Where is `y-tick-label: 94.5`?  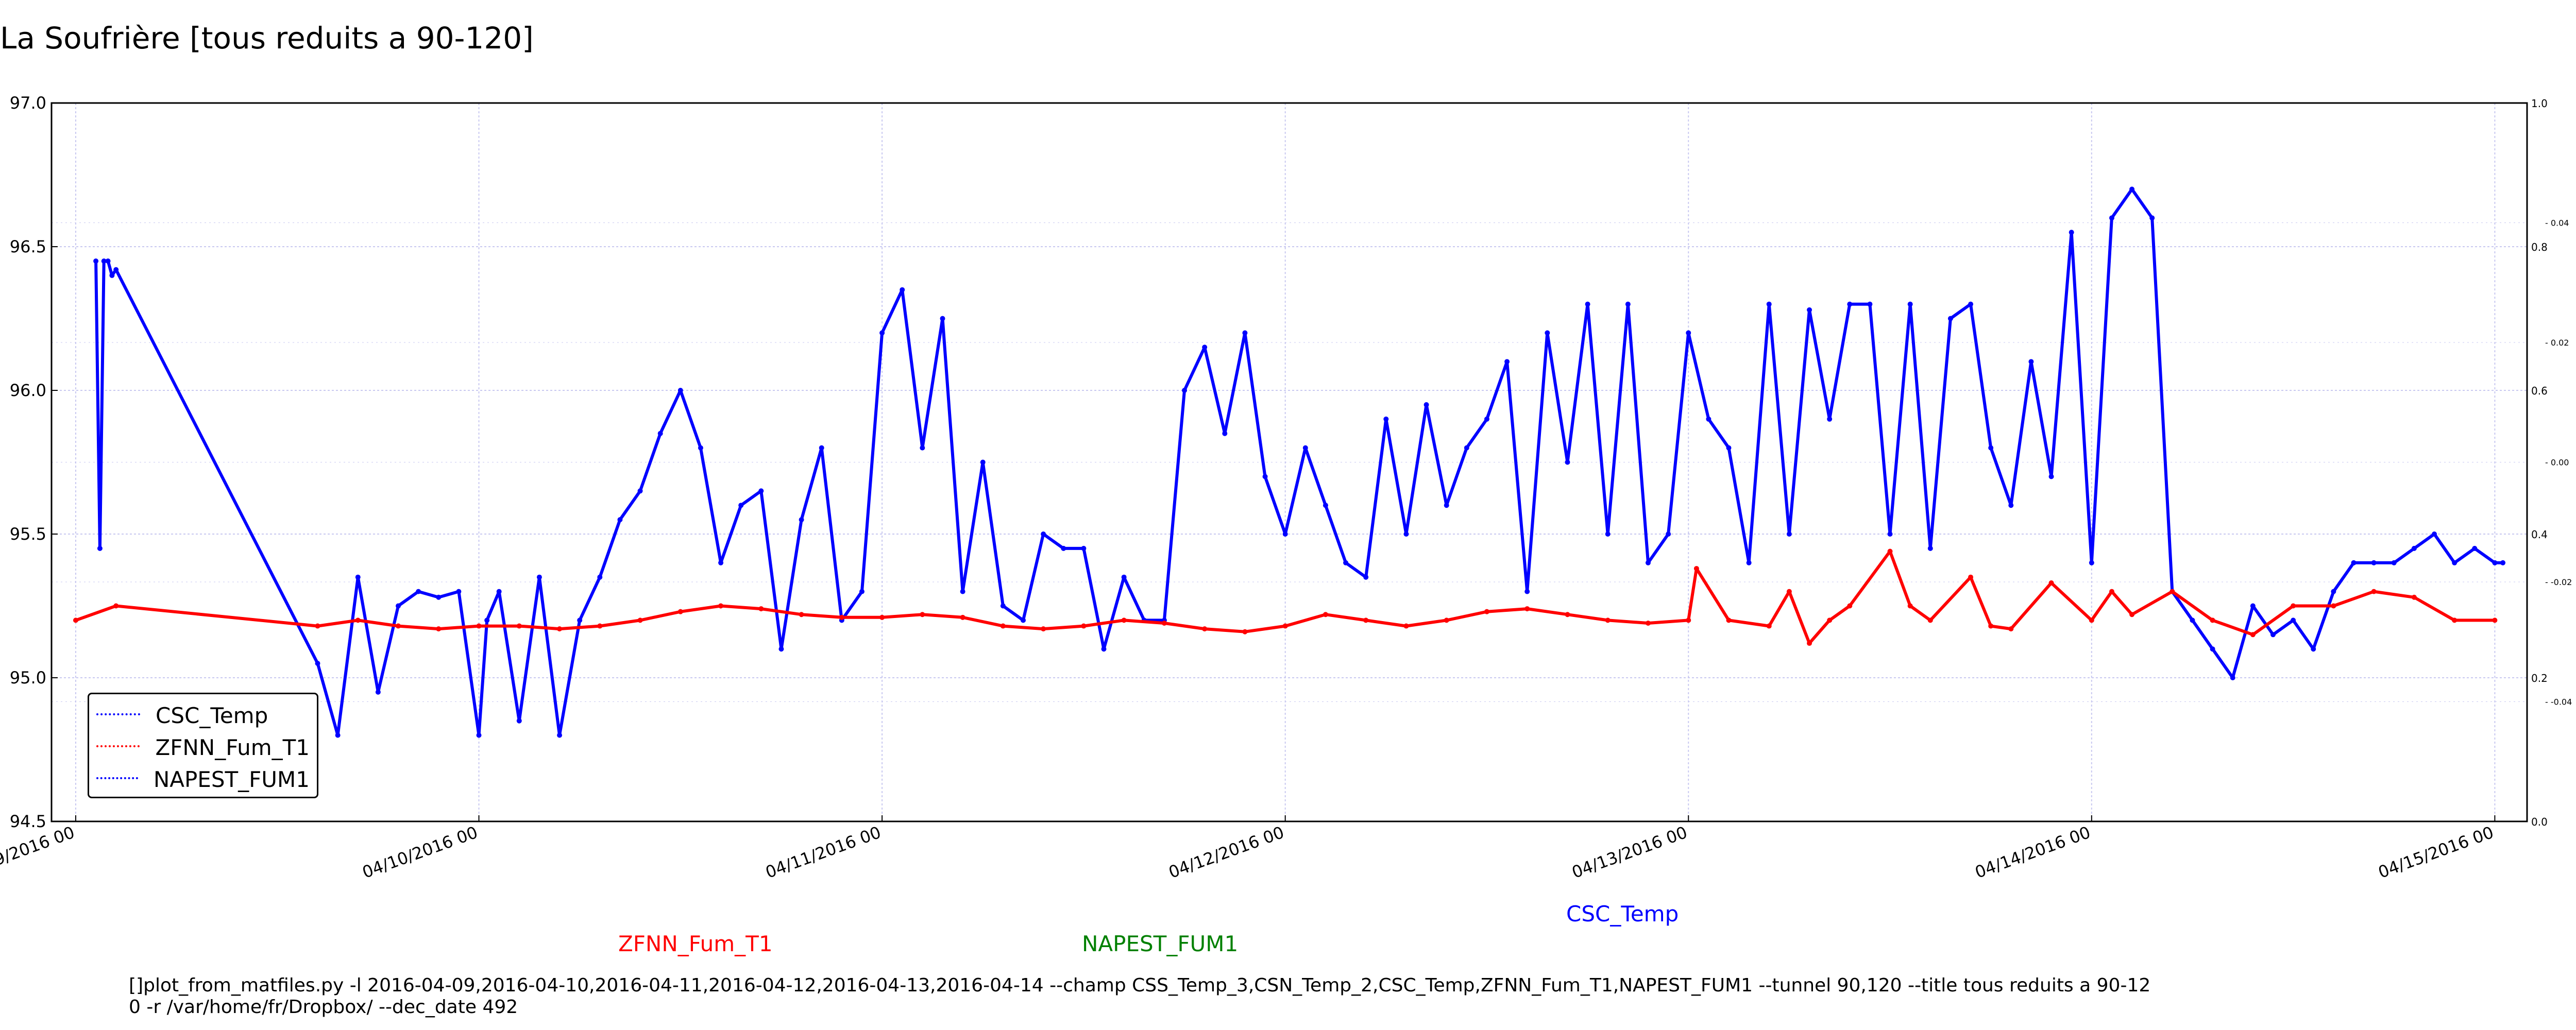
y-tick-label: 94.5 is located at coordinates (28, 821).